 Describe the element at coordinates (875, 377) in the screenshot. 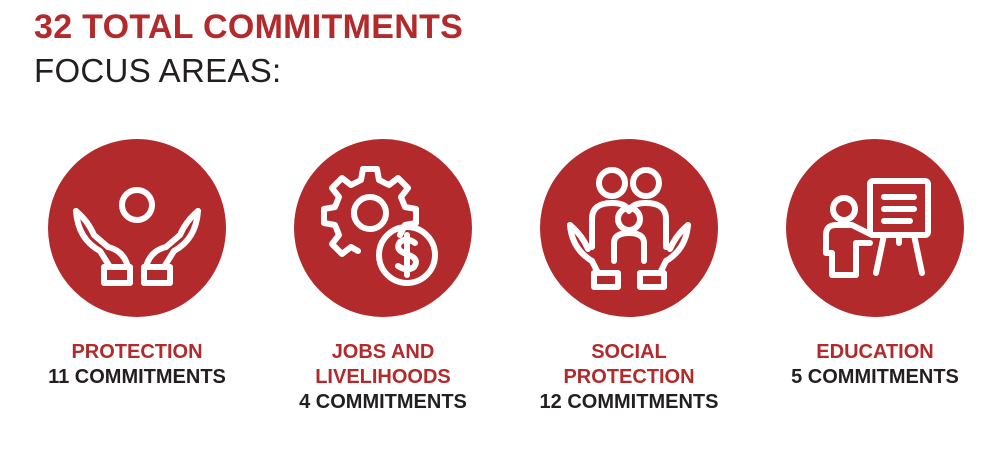

I see `commitment-count: 5 COMMITMENTS` at that location.